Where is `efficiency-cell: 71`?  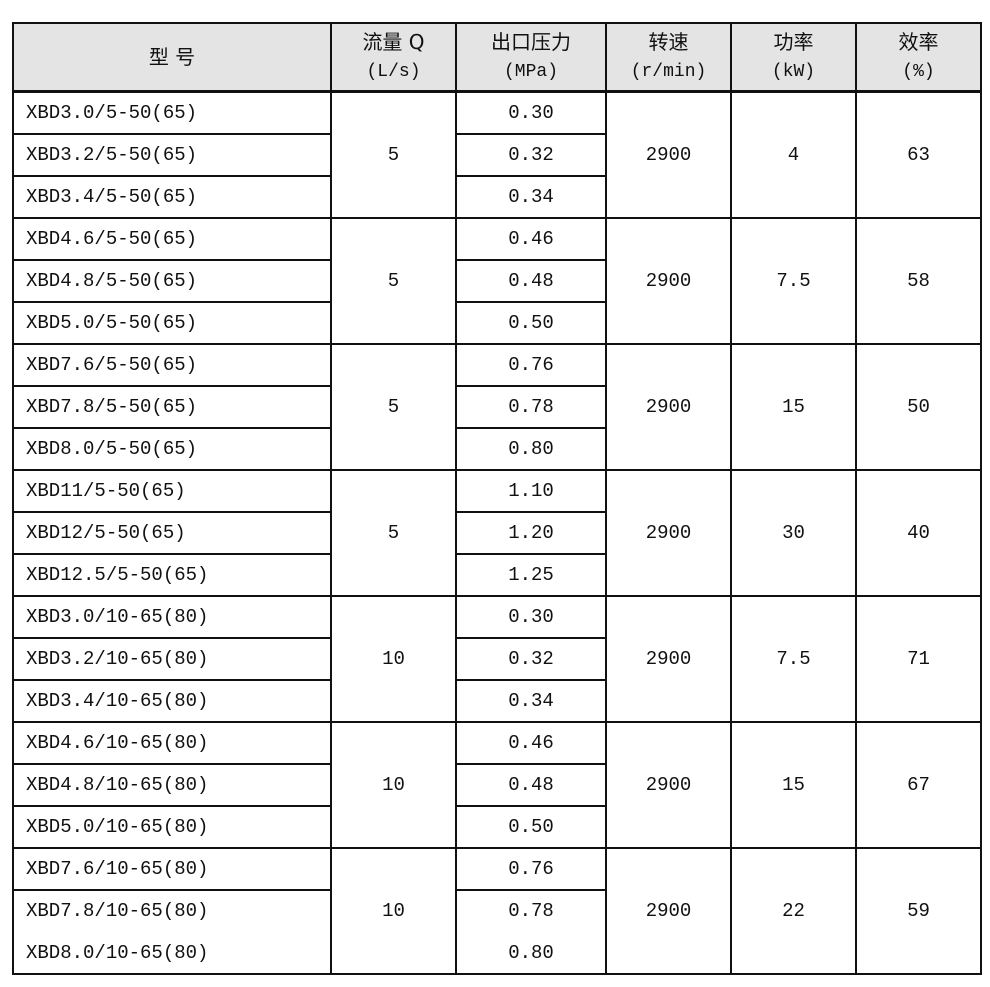
efficiency-cell: 71 is located at coordinates (918, 659).